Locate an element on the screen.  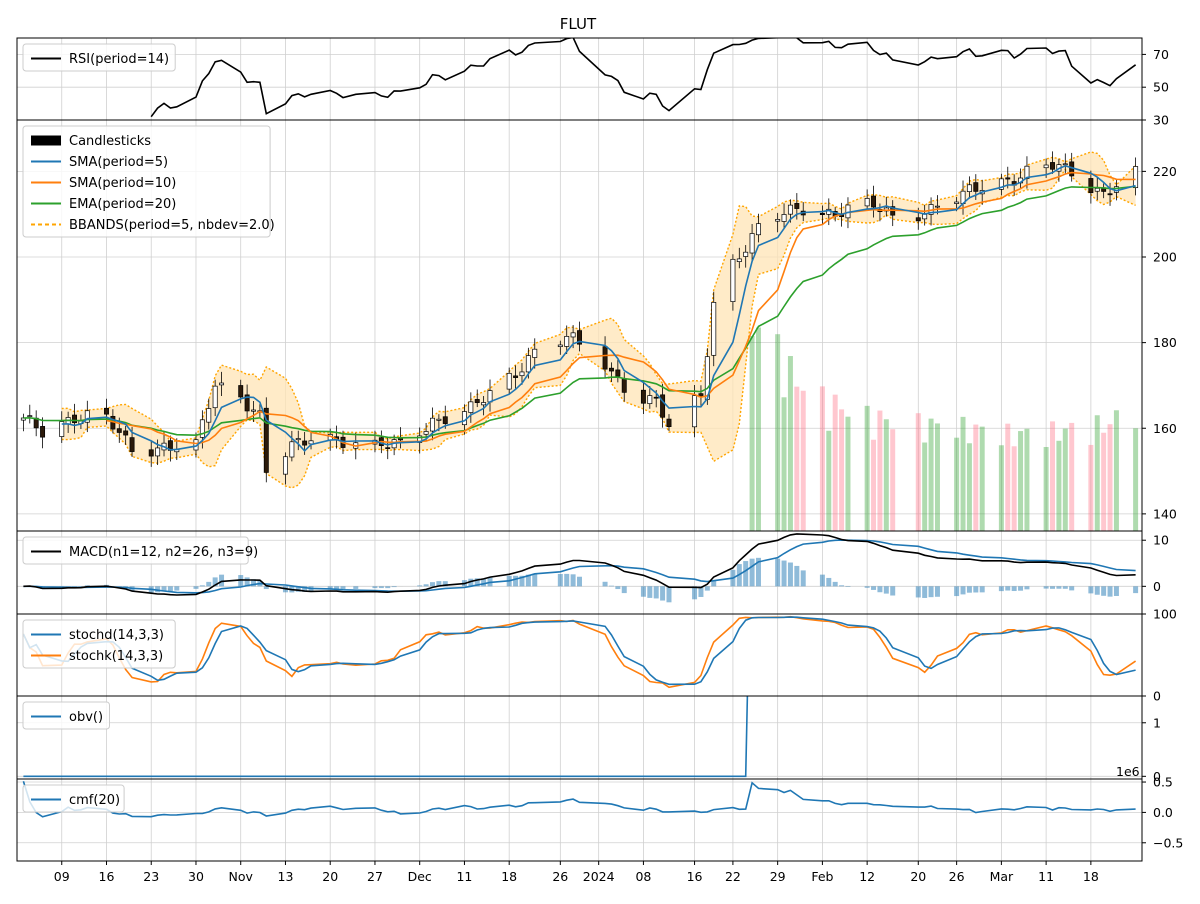
legend-label: Candlesticks is located at coordinates (110, 141).